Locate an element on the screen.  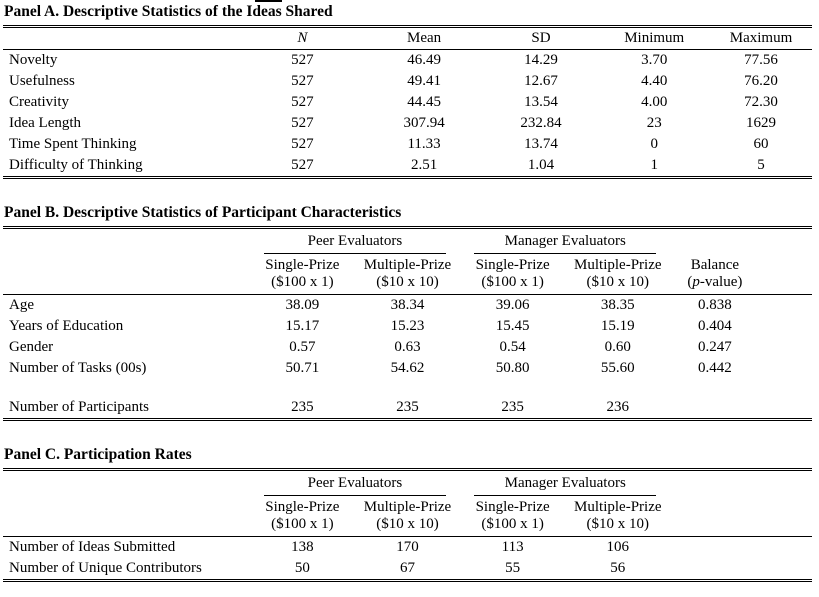
subheader-line2: ($100 x 1) is located at coordinates (302, 282).